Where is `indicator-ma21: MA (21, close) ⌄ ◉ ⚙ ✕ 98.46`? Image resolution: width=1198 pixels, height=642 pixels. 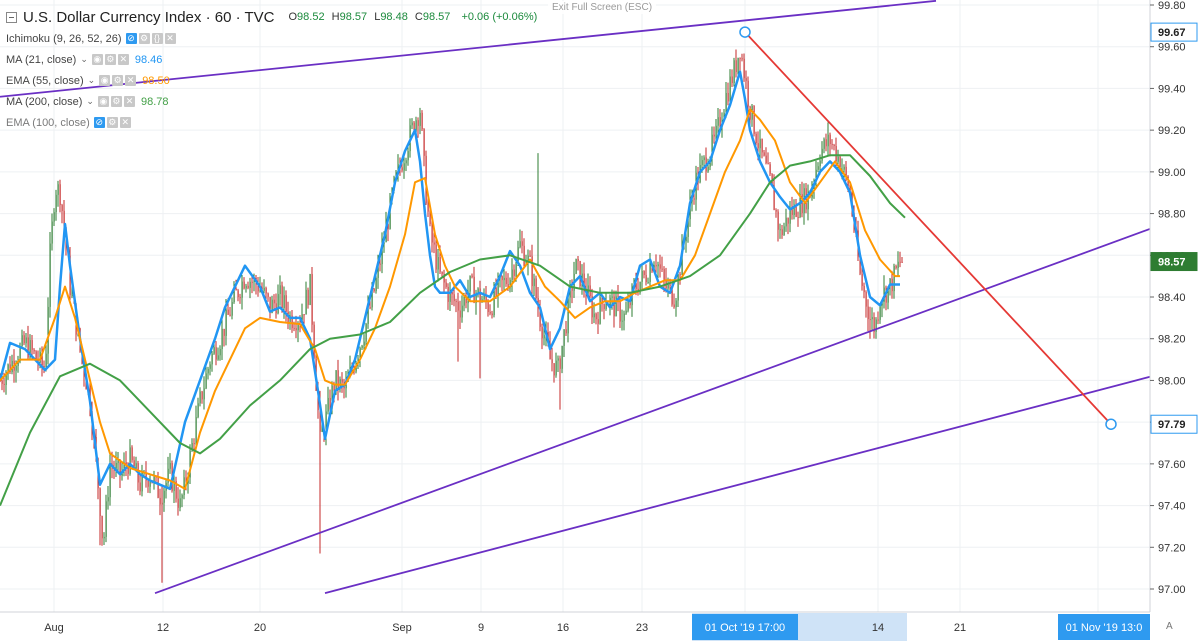
indicator-ma21: MA (21, close) ⌄ ◉ ⚙ ✕ 98.46 is located at coordinates (273, 59).